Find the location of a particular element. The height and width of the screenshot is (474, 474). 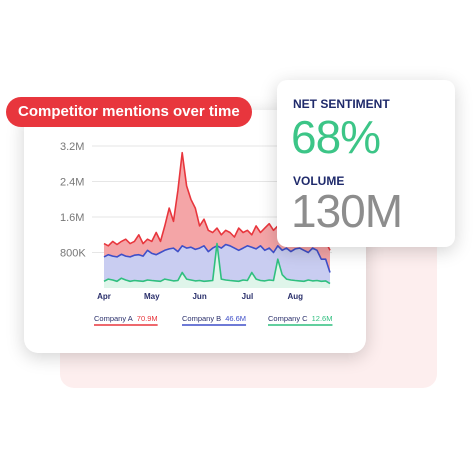

y-tick-label: 3.2M is located at coordinates (72, 147).